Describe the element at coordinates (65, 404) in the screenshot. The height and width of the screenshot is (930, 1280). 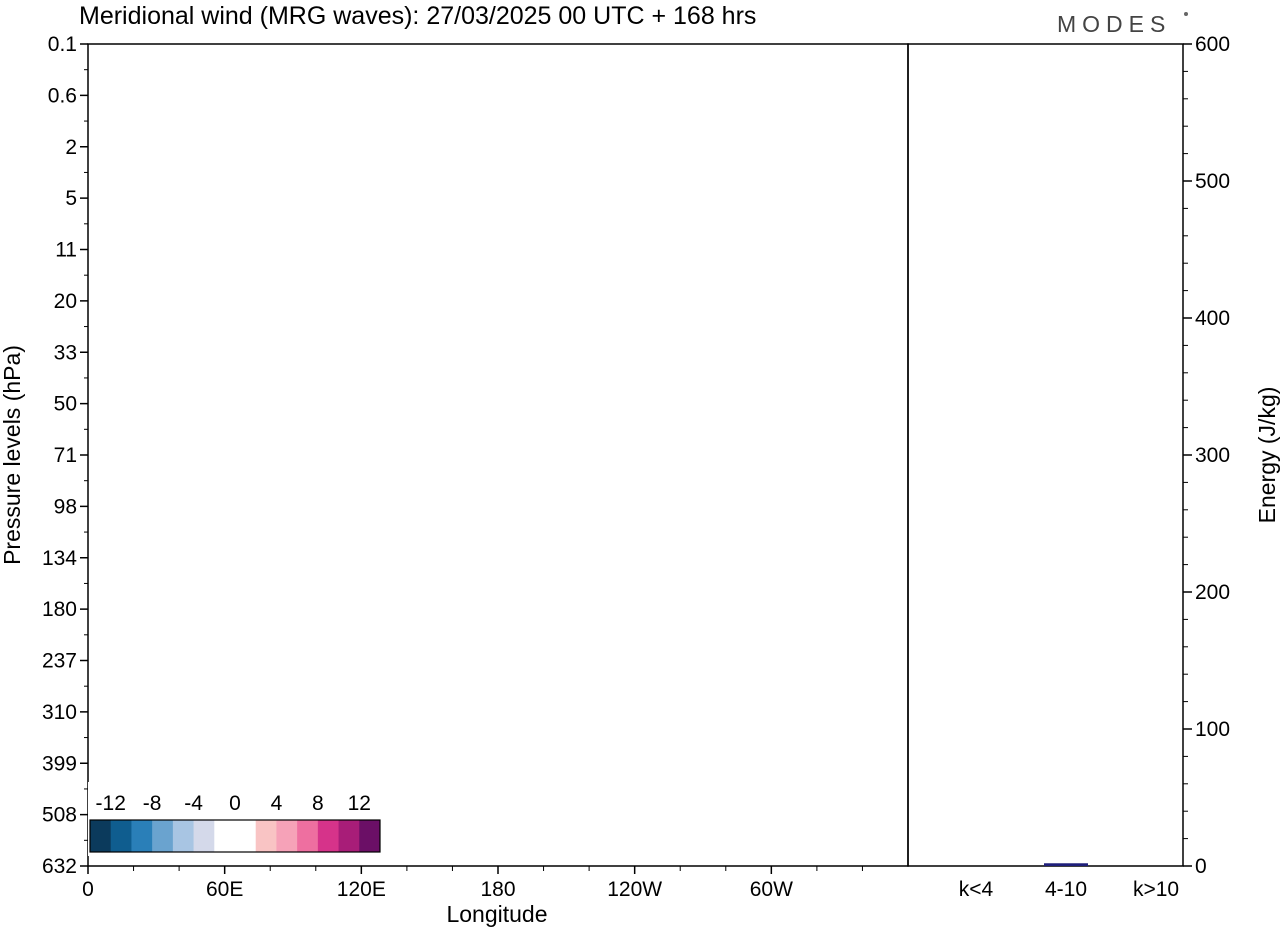
I see `pressure-tick-label: 50` at that location.